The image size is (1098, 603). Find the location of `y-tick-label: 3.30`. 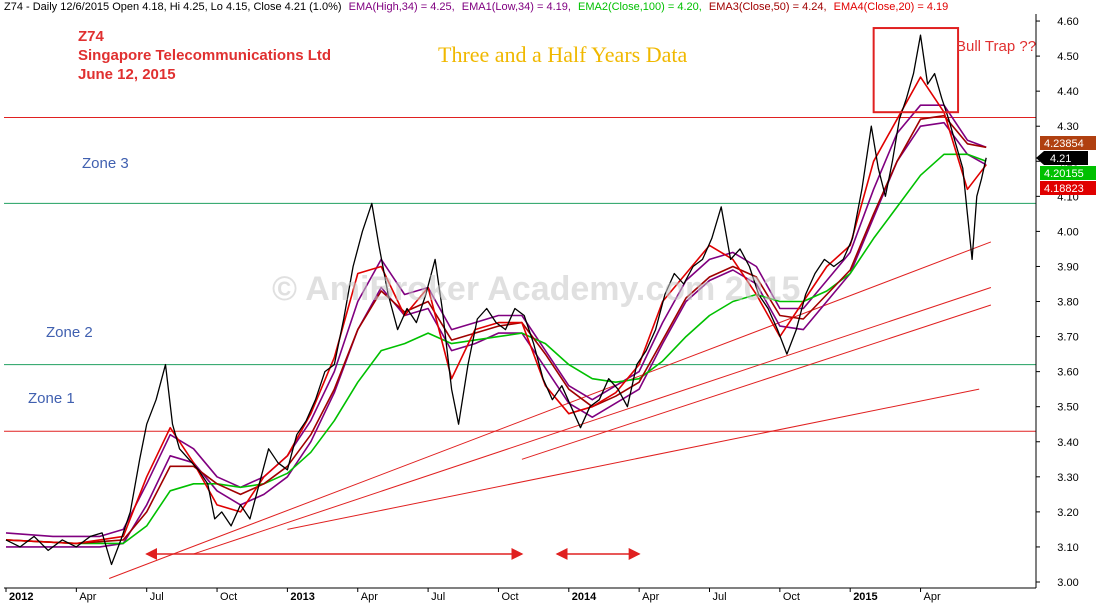

y-tick-label: 3.30 is located at coordinates (1067, 478).